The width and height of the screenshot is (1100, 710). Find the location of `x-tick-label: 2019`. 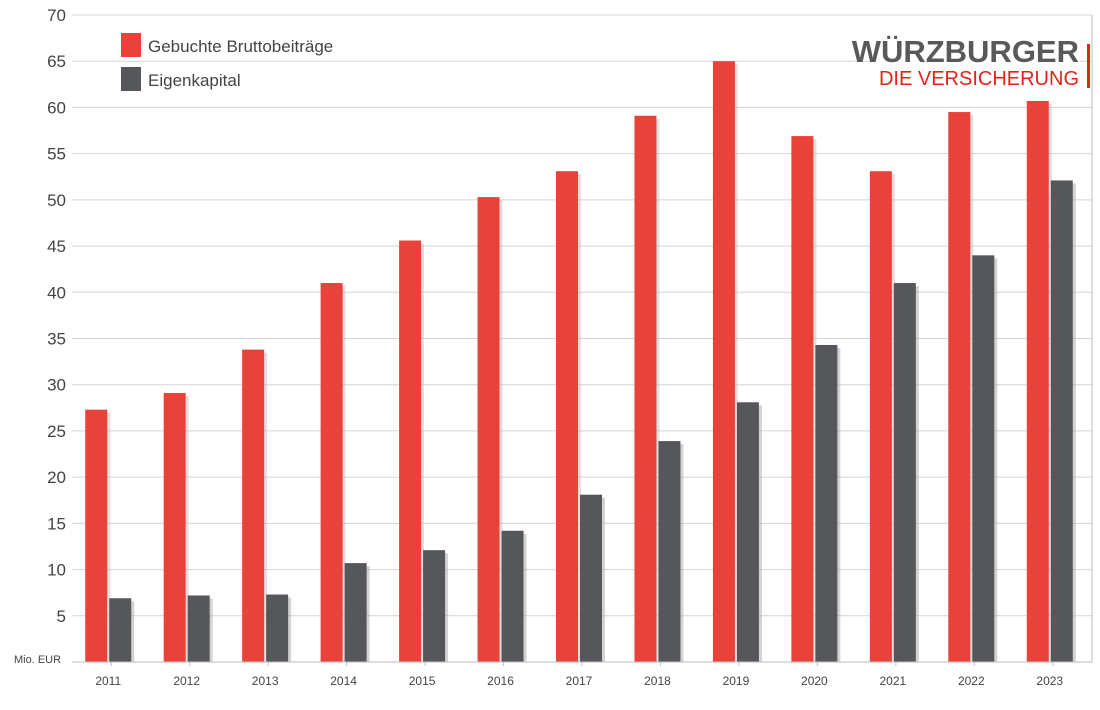

x-tick-label: 2019 is located at coordinates (736, 681).